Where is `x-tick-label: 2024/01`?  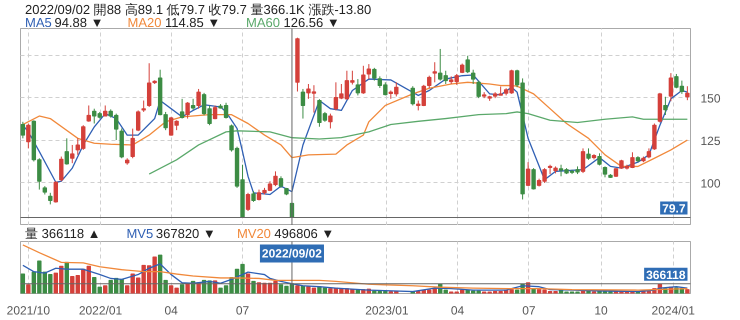
x-tick-label: 2024/01 is located at coordinates (674, 311).